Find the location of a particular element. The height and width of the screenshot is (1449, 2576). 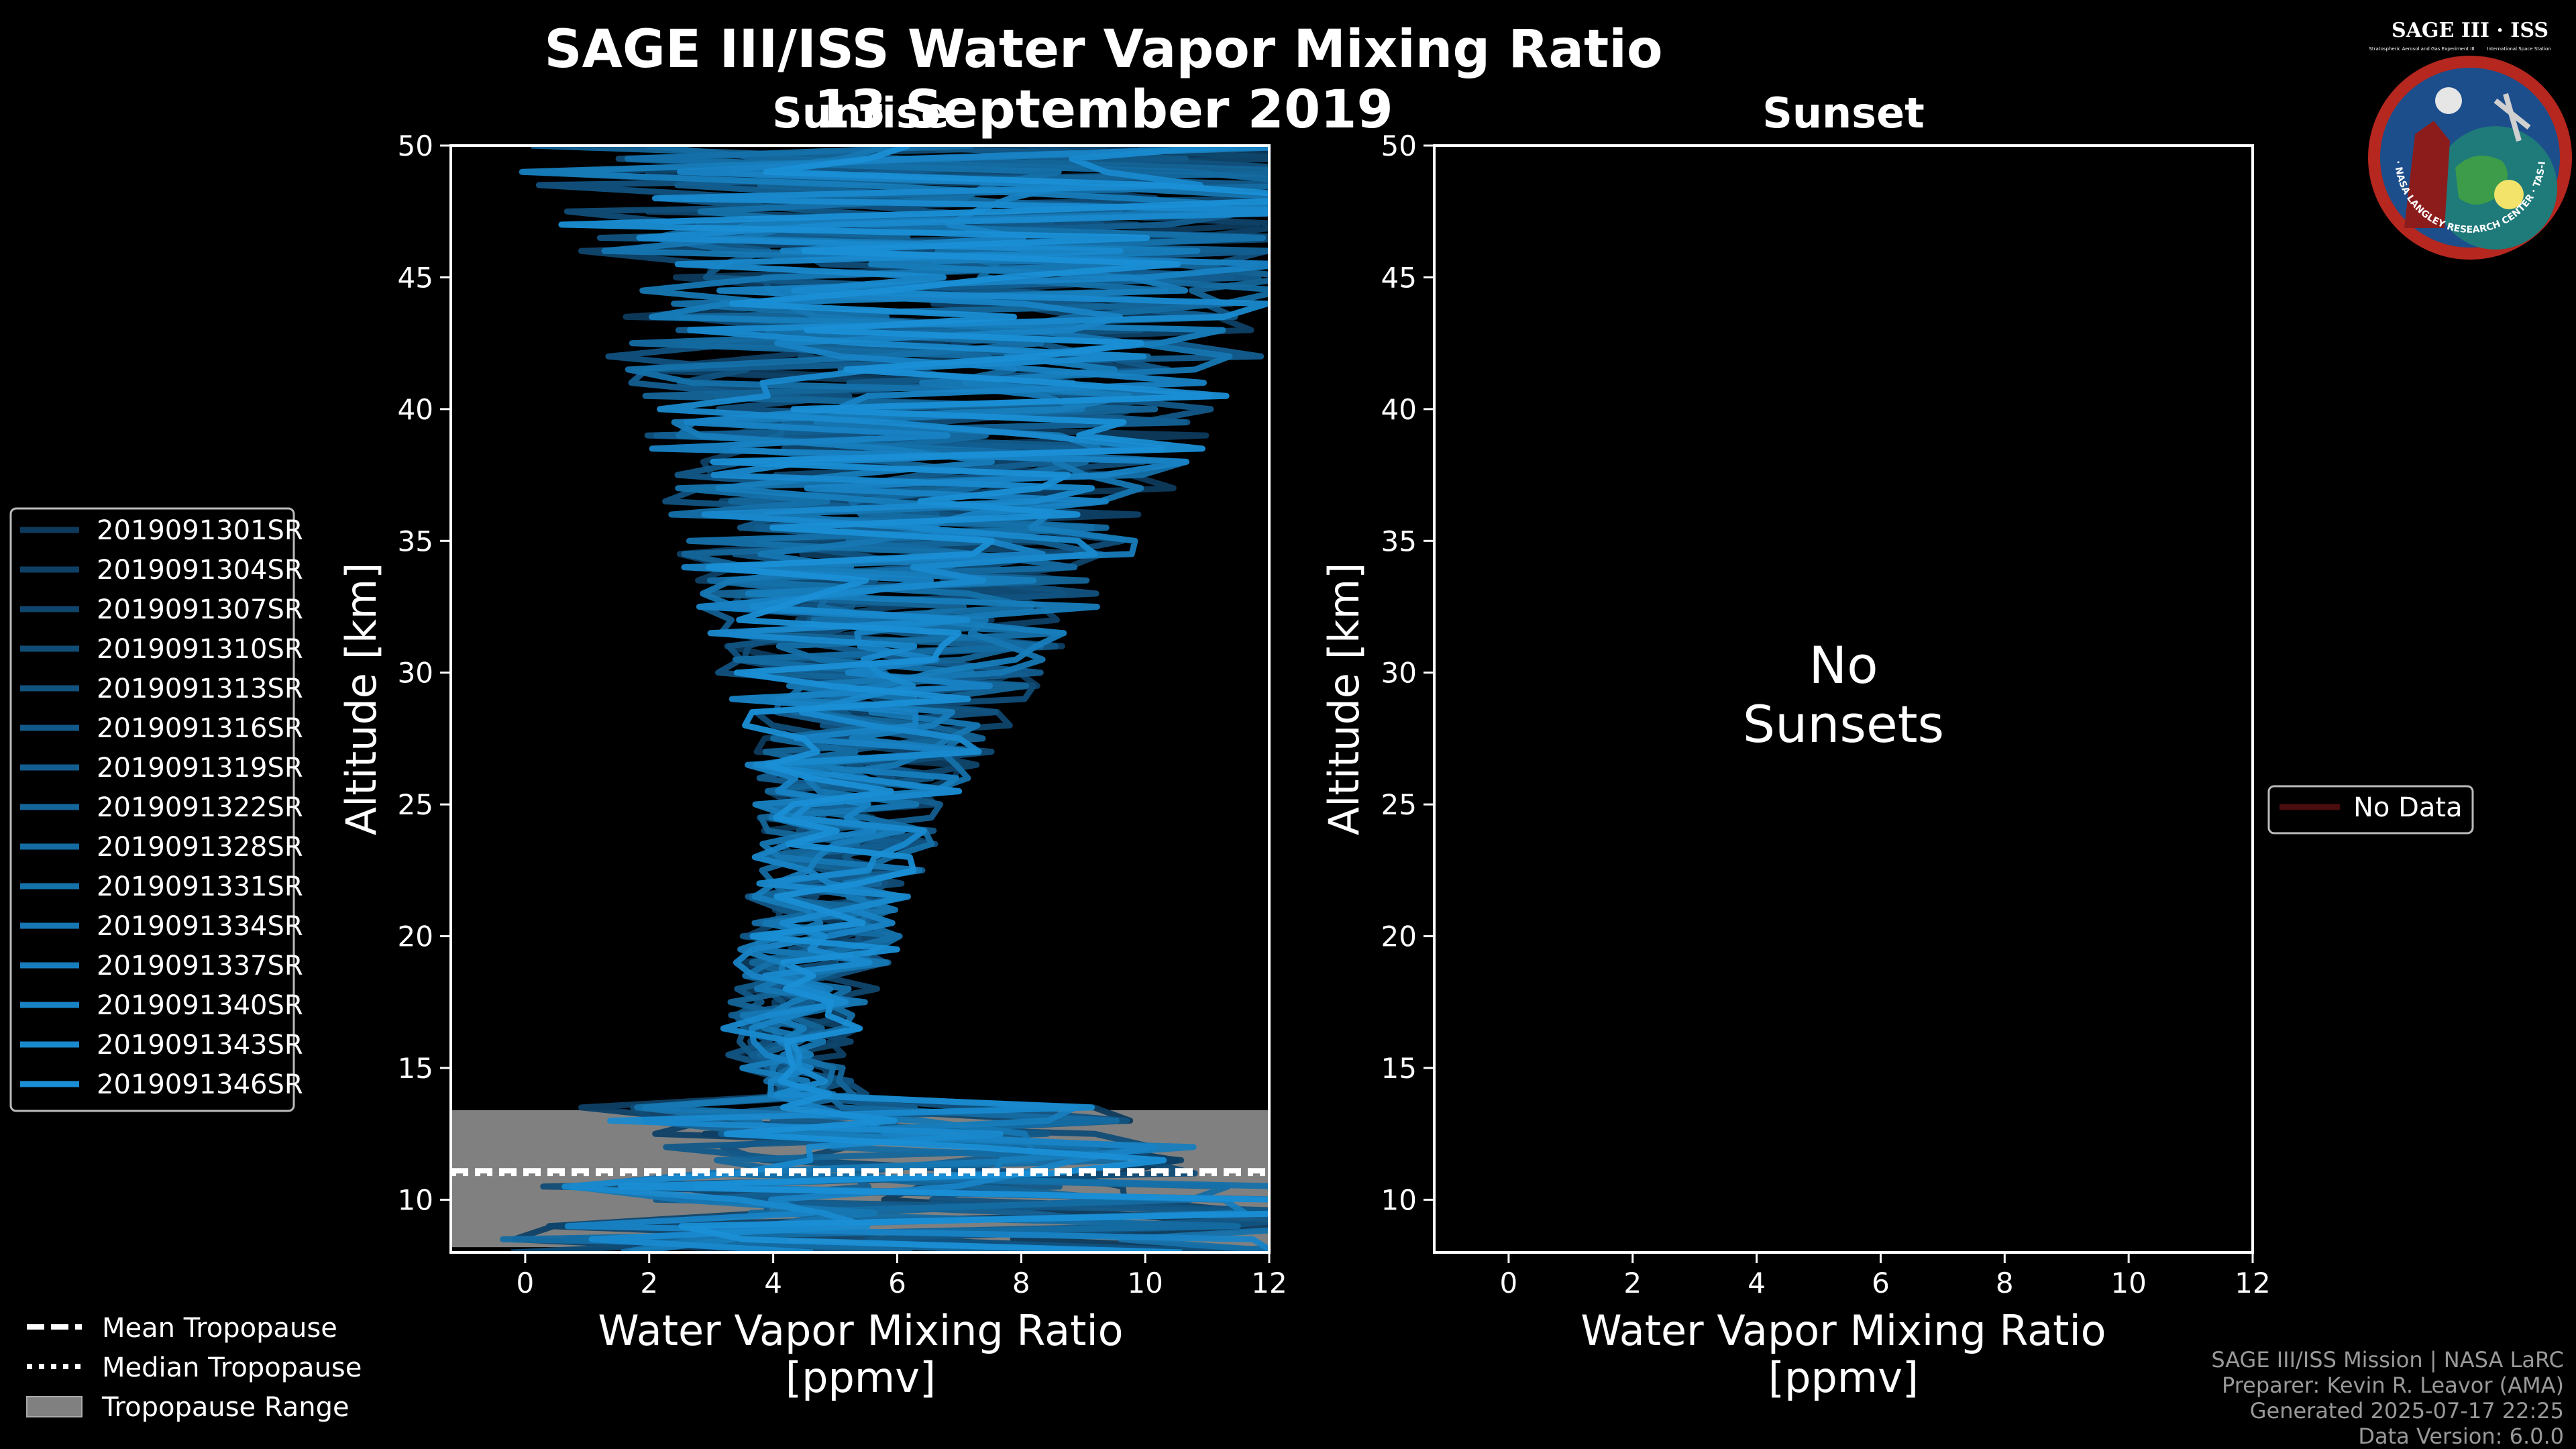

legend-label-2019091322SR: 2019091322SR is located at coordinates (200, 807).